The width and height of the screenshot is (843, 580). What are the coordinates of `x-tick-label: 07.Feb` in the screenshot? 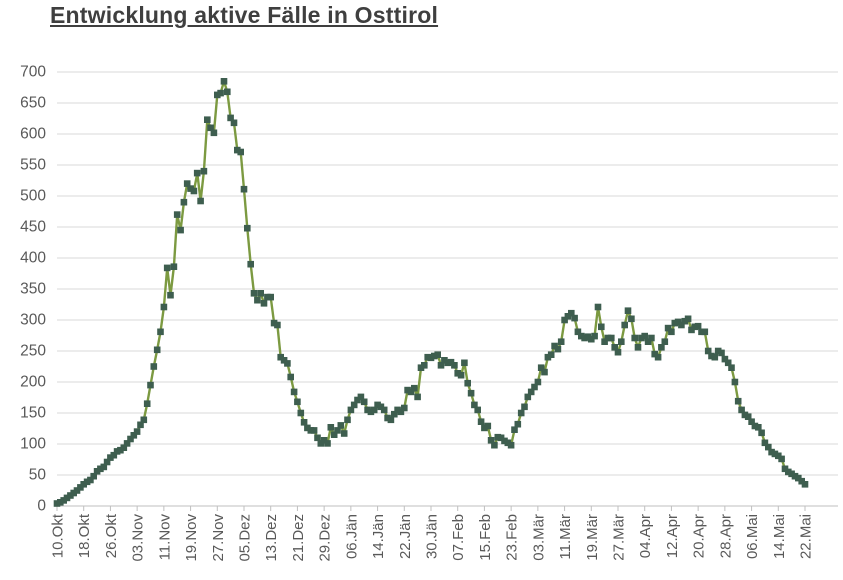 It's located at (458, 537).